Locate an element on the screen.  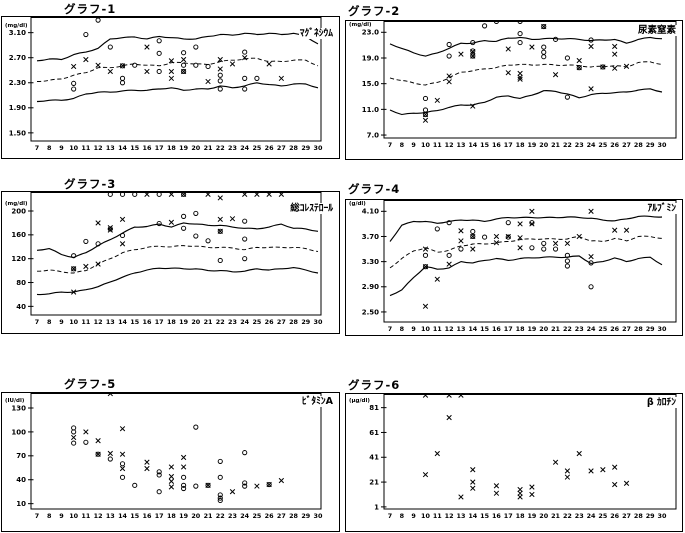
y-axis-unit-label: (IU/dl) is located at coordinates (15, 400).